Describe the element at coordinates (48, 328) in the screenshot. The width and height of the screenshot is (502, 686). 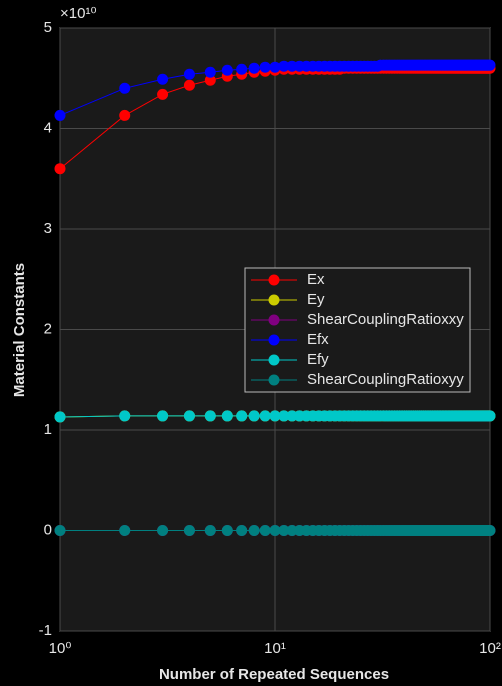
I see `y-tick-label: 2` at that location.